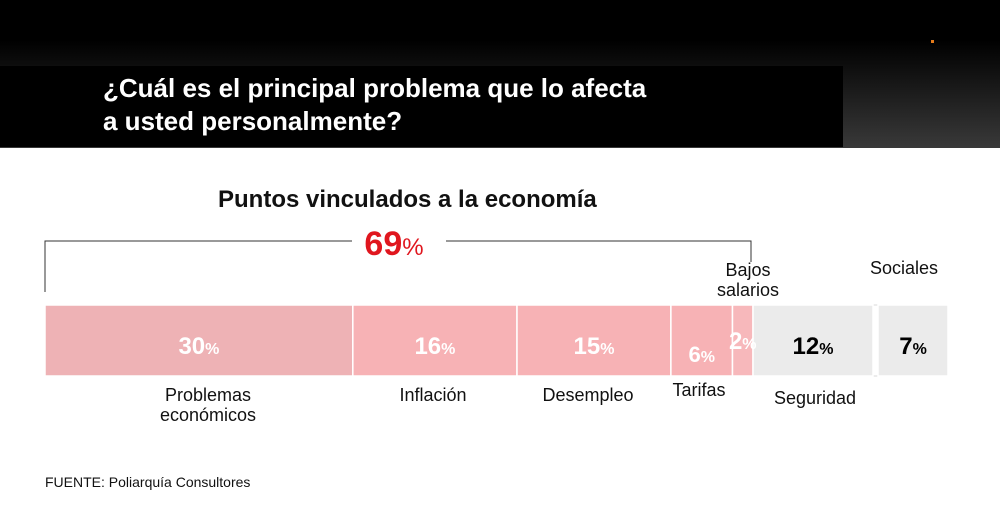 The height and width of the screenshot is (524, 1000). Describe the element at coordinates (913, 346) in the screenshot. I see `value-label-7: 7%` at that location.